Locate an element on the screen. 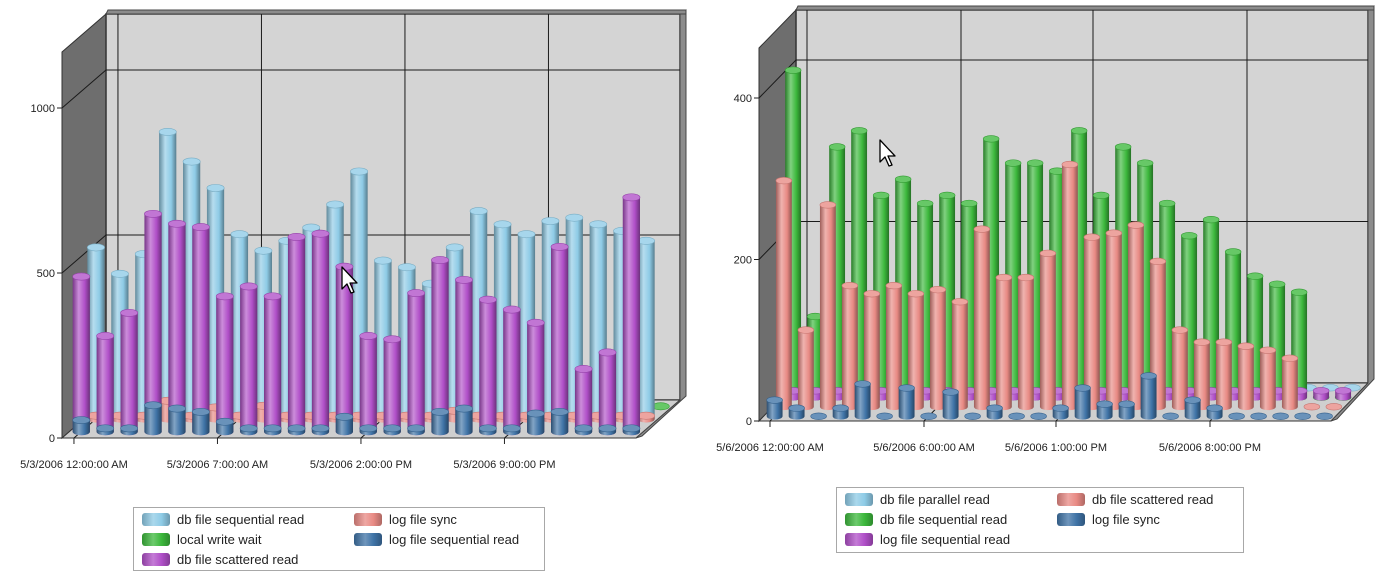 The width and height of the screenshot is (1375, 573). chart-1-gridline is located at coordinates (84, 254).